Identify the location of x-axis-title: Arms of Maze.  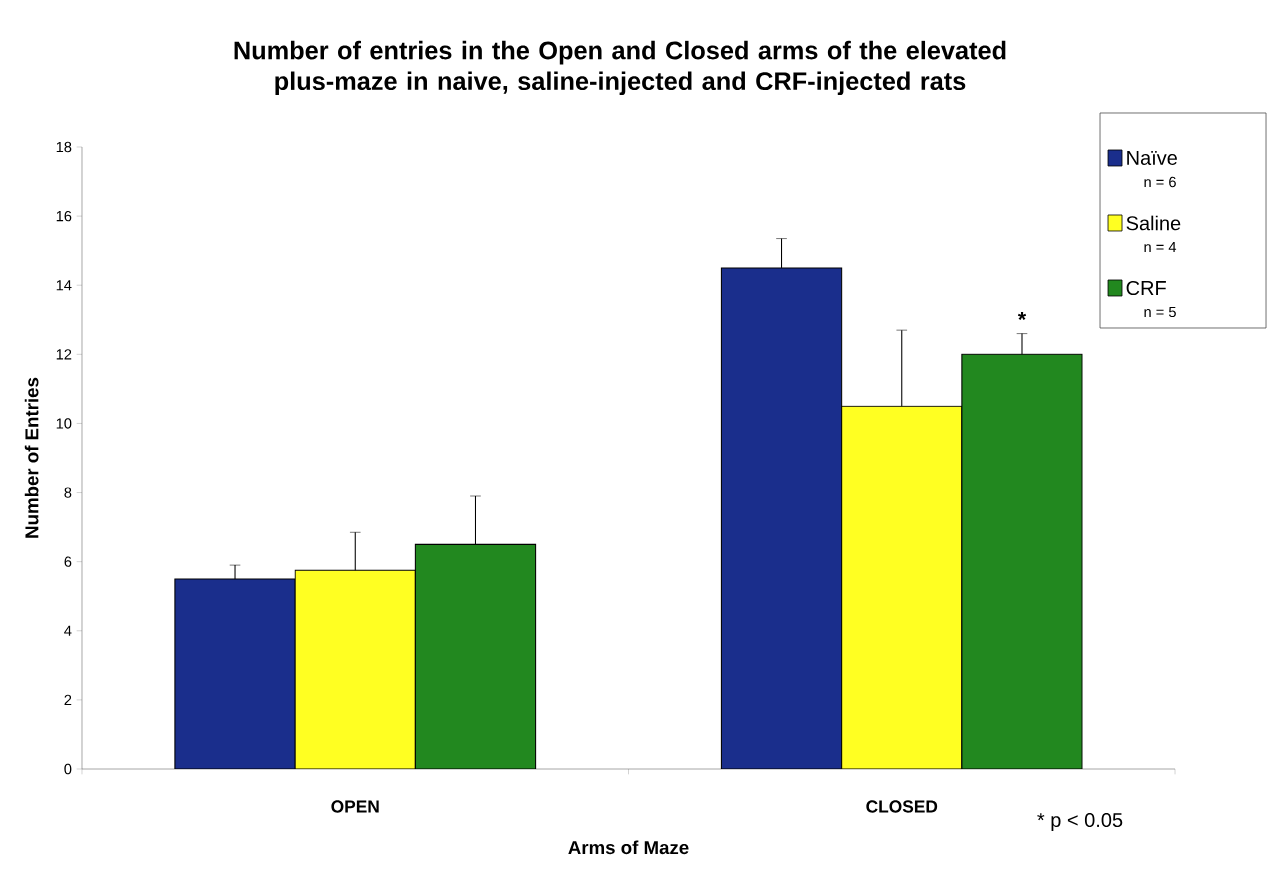
(628, 847).